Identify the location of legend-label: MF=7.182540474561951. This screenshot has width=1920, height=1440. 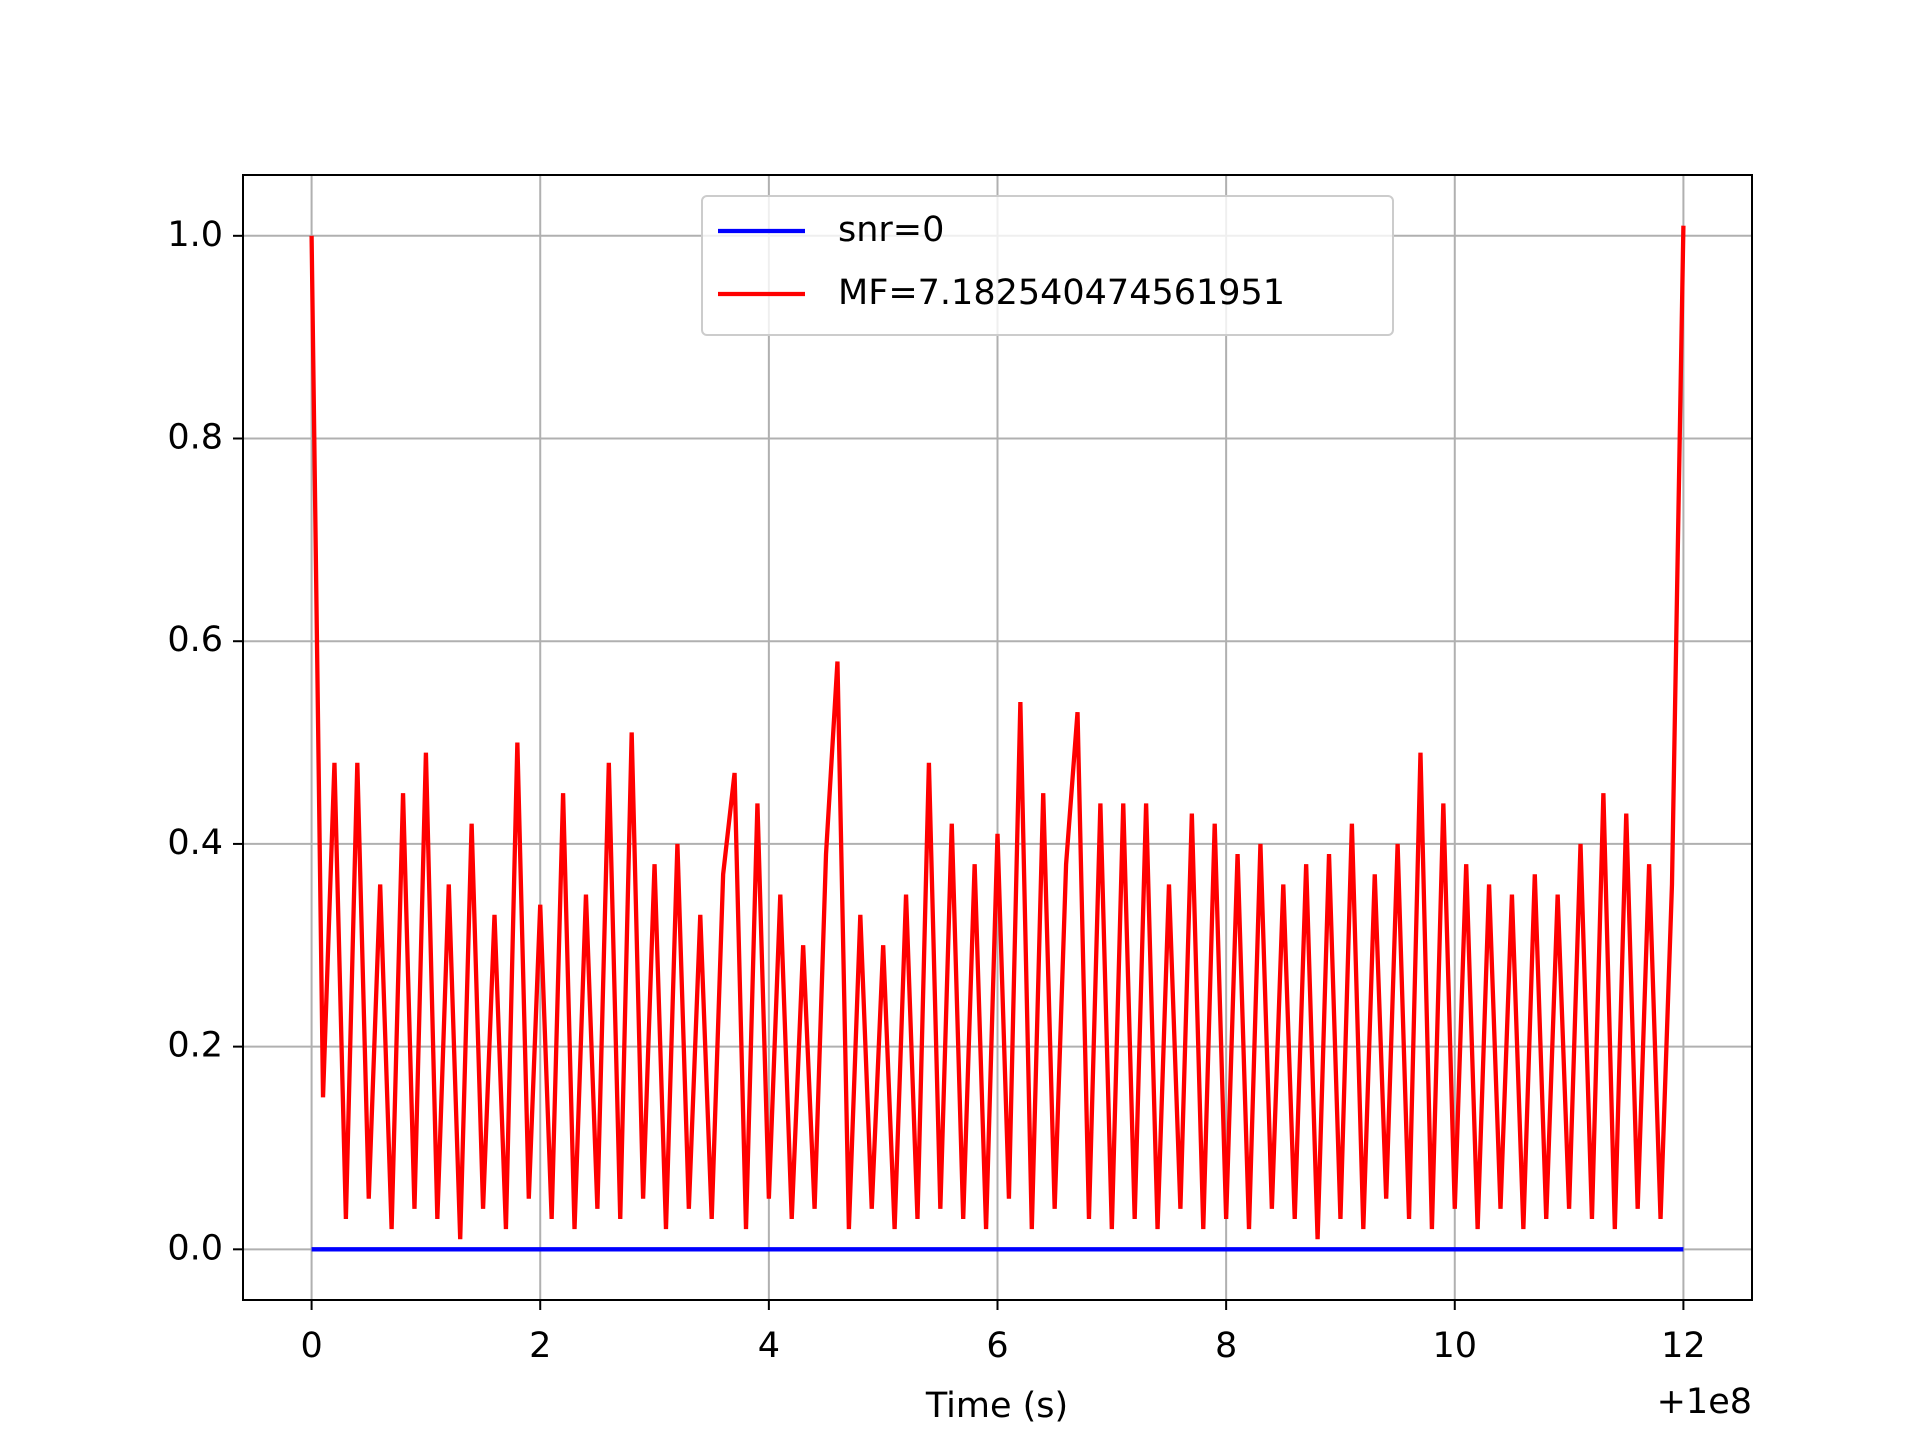
(1061, 293).